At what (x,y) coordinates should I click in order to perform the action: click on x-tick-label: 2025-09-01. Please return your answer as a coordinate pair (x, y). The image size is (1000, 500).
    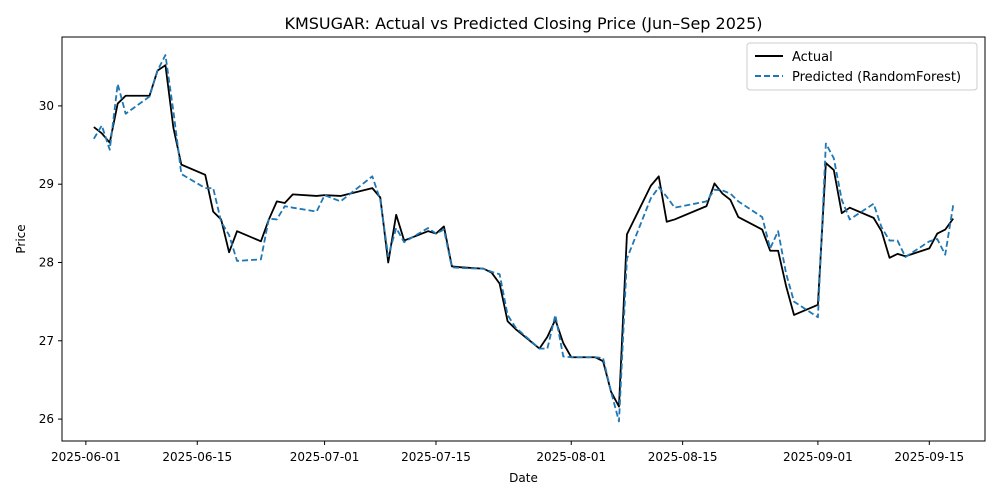
    Looking at the image, I should click on (818, 457).